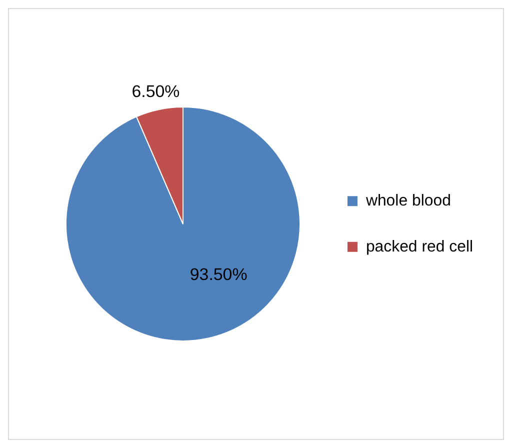 The height and width of the screenshot is (441, 508). I want to click on data-label: 93.50%, so click(219, 274).